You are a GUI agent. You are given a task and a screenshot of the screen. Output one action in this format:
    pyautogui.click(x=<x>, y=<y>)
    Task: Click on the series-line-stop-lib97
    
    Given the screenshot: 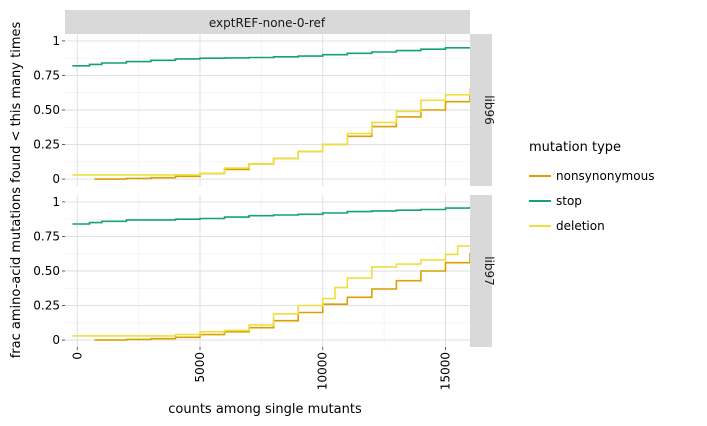 What is the action you would take?
    pyautogui.click(x=271, y=215)
    